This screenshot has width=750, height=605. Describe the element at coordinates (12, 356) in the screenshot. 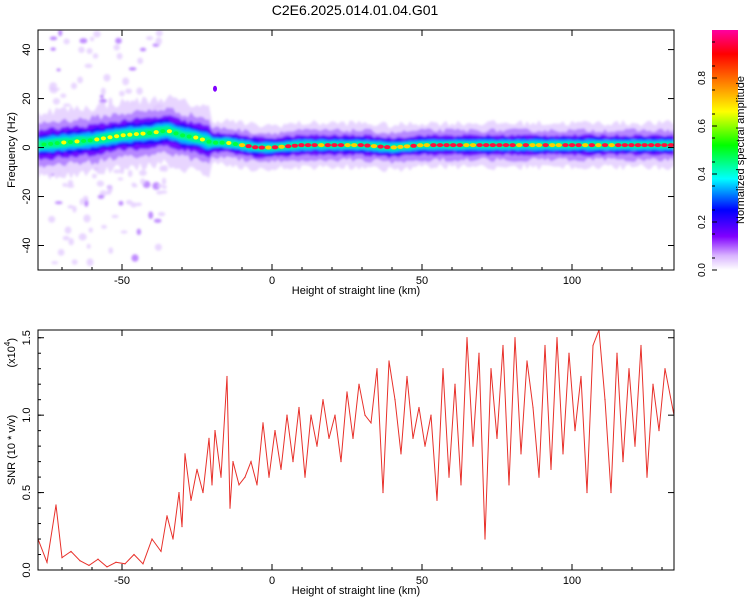

I see `snr-multiplier-base: (x10` at that location.